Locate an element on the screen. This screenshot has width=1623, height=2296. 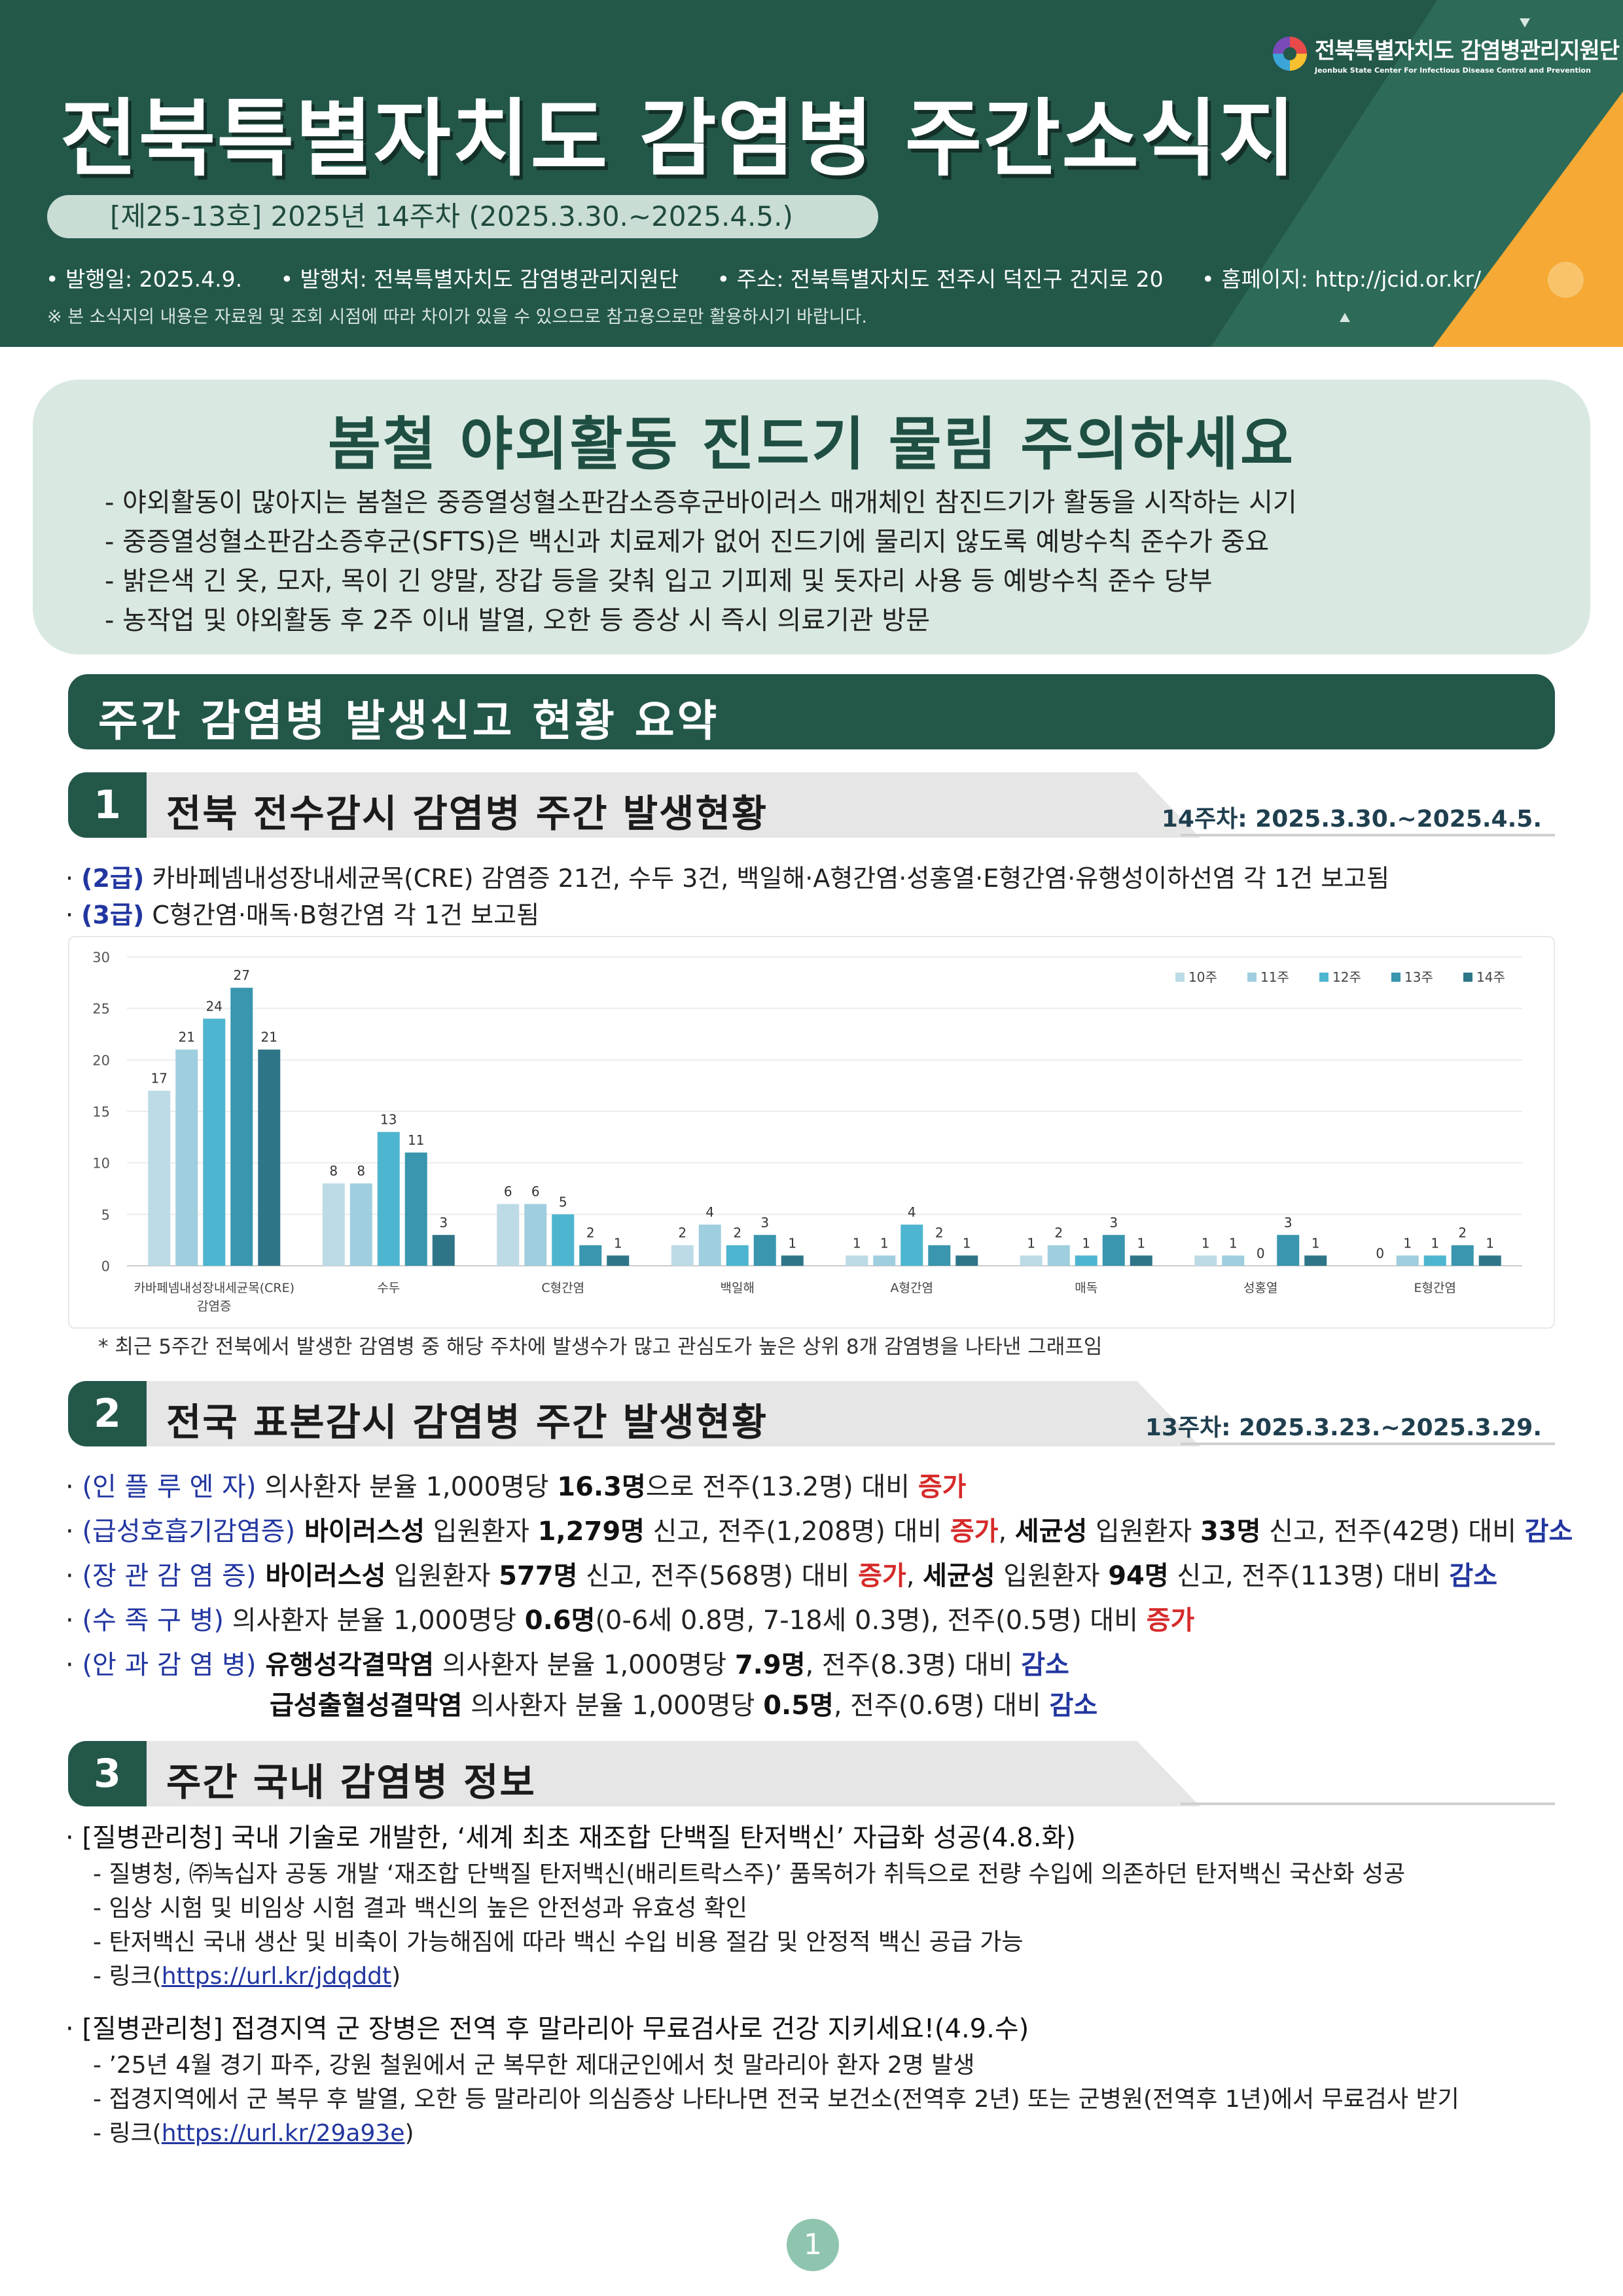
category-label: (장 관 감 염 증) is located at coordinates (169, 1576).